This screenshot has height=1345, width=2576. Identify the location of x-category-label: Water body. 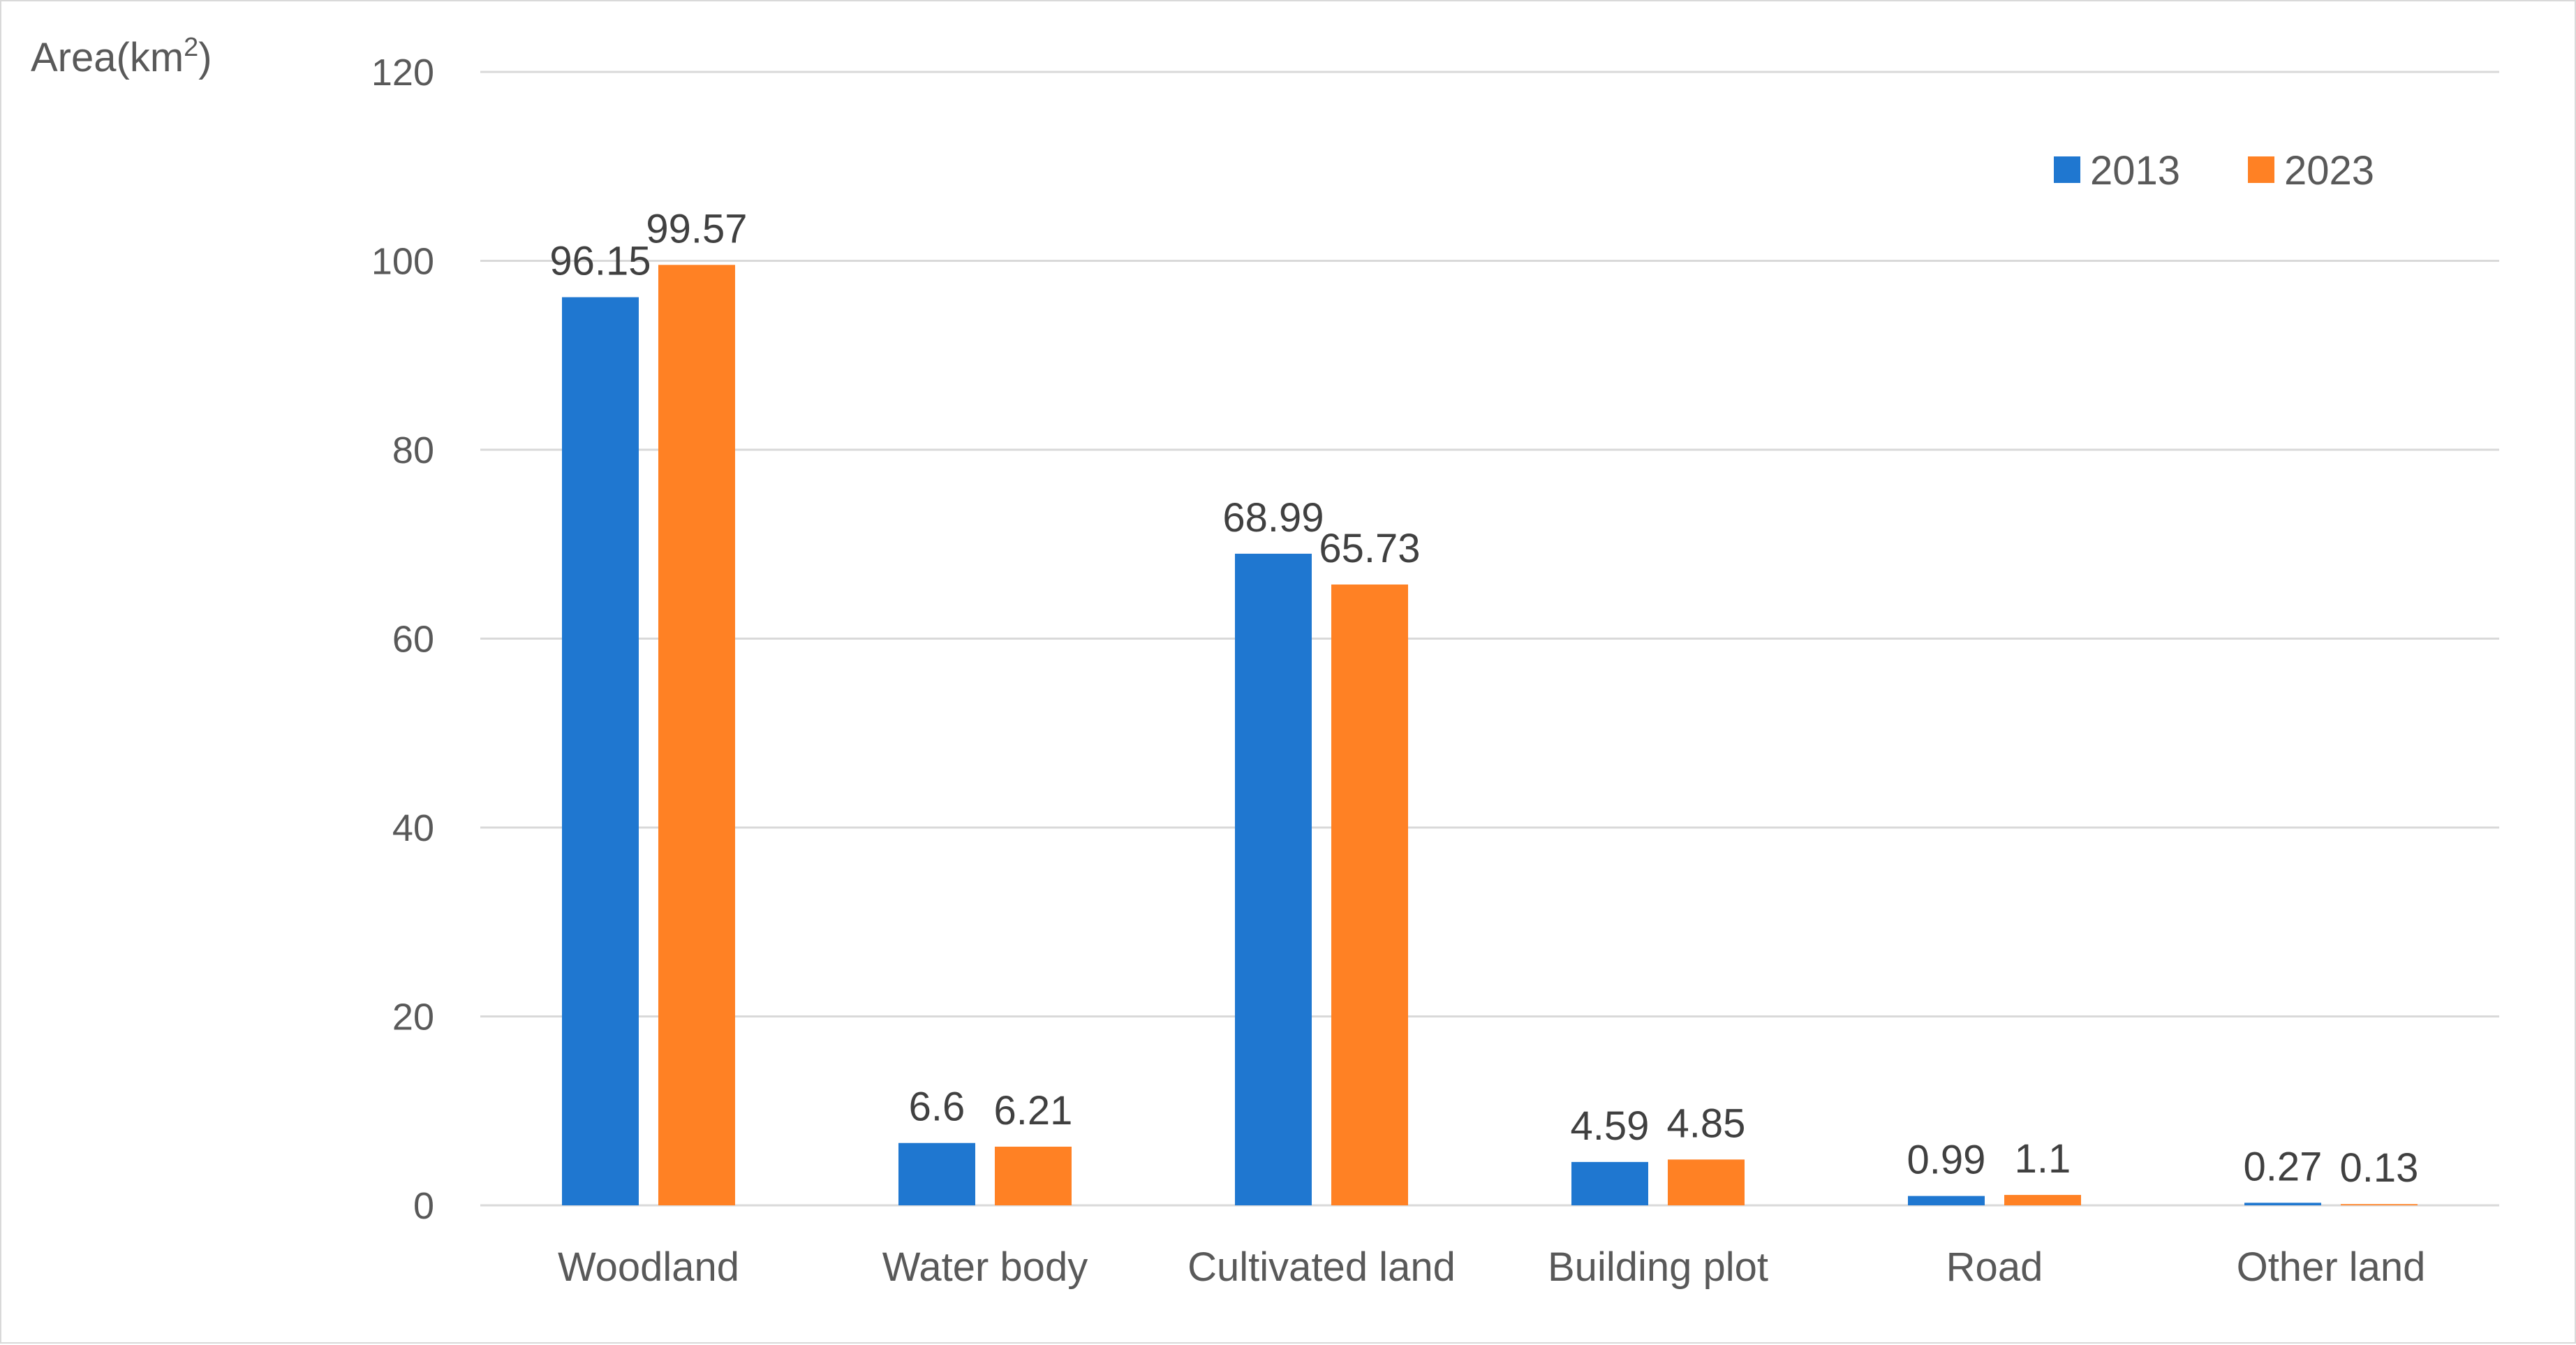
(985, 1267).